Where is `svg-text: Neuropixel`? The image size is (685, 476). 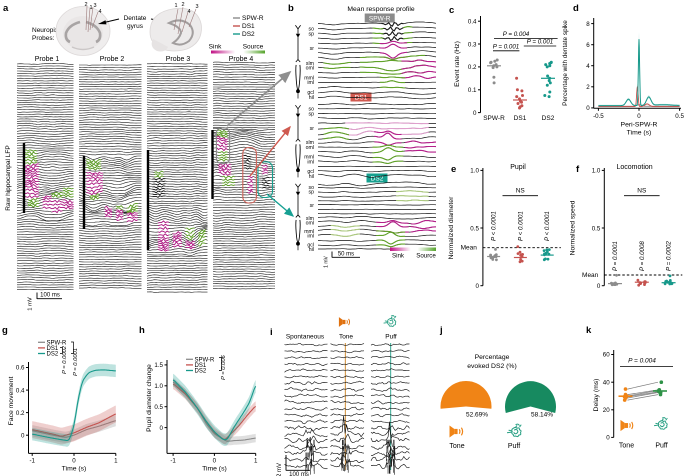
svg-text: Neuropixel is located at coordinates (48, 30).